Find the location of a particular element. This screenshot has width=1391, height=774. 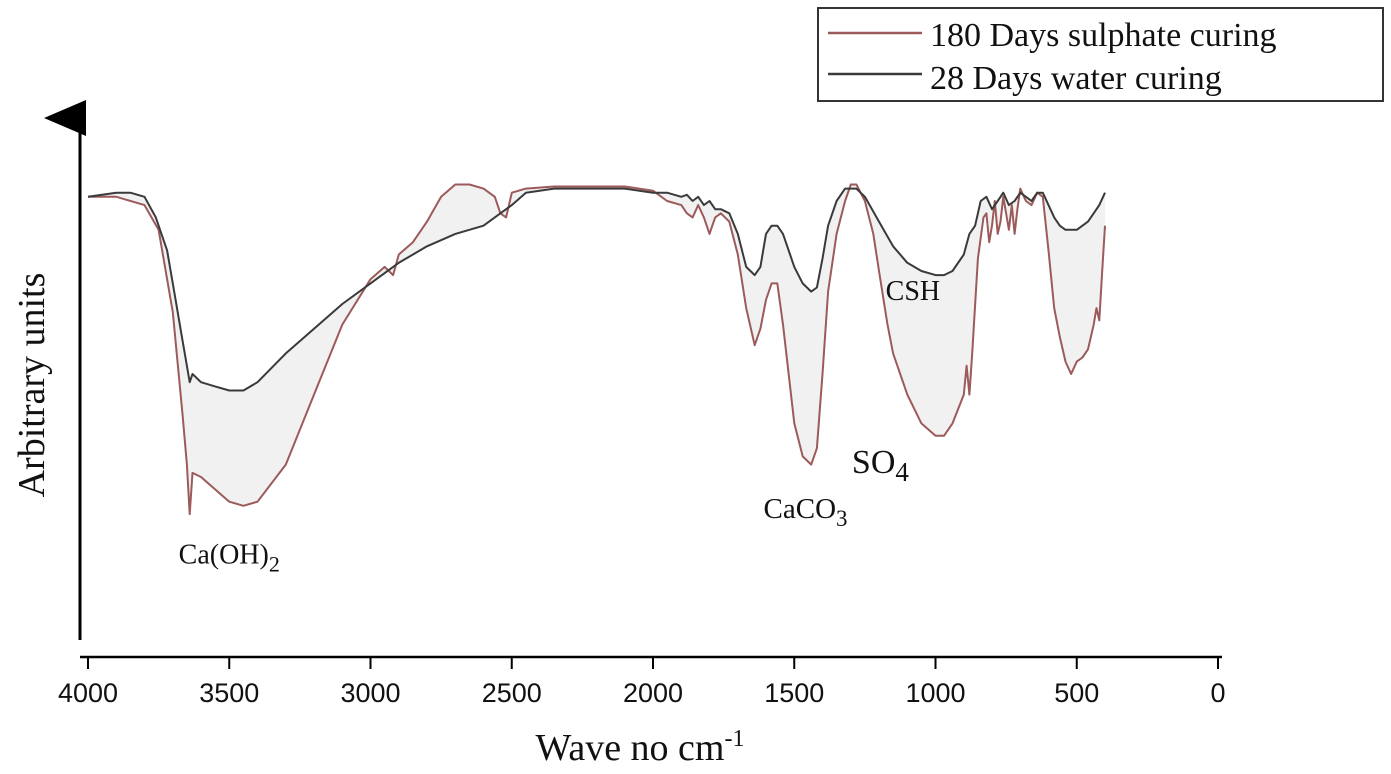

x-tick-label: 4000 is located at coordinates (88, 693).